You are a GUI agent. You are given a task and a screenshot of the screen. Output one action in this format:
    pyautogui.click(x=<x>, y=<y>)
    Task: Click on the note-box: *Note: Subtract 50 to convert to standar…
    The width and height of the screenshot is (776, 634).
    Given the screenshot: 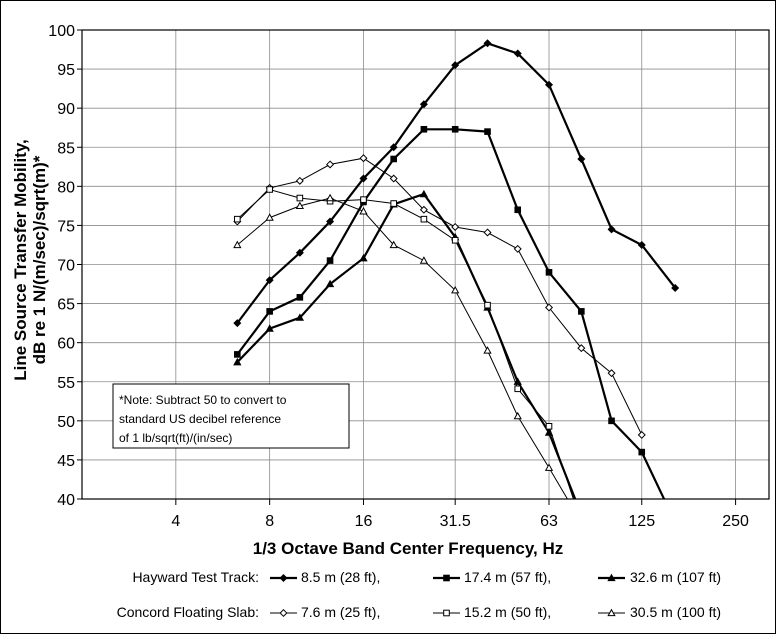 What is the action you would take?
    pyautogui.click(x=231, y=416)
    